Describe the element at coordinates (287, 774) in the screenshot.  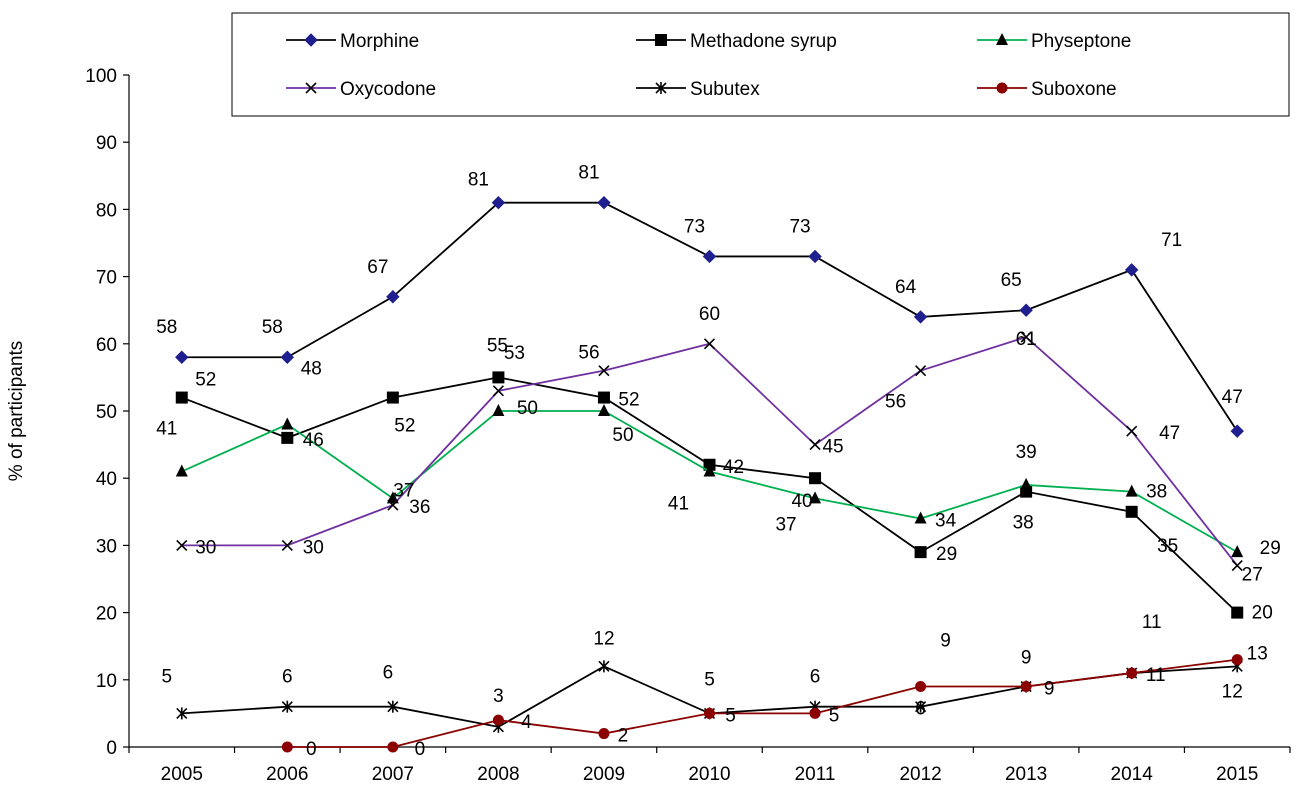
I see `x-tick-label: 2006` at that location.